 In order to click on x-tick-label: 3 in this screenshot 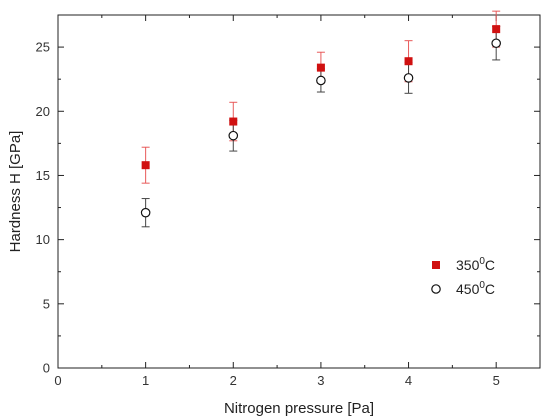, I will do `click(320, 380)`.